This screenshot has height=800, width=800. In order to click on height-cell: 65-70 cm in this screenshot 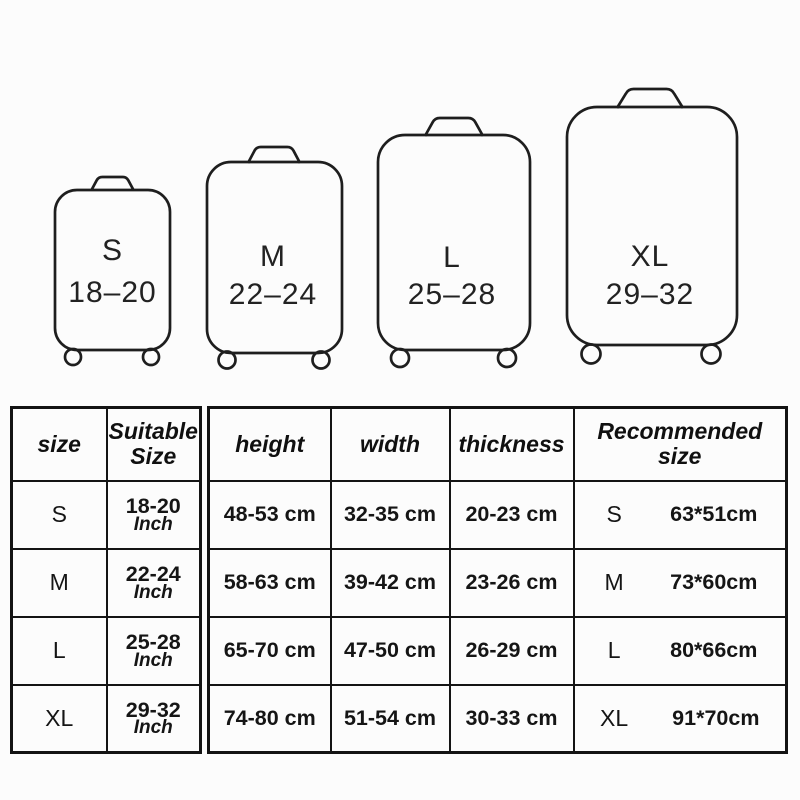, I will do `click(269, 650)`.